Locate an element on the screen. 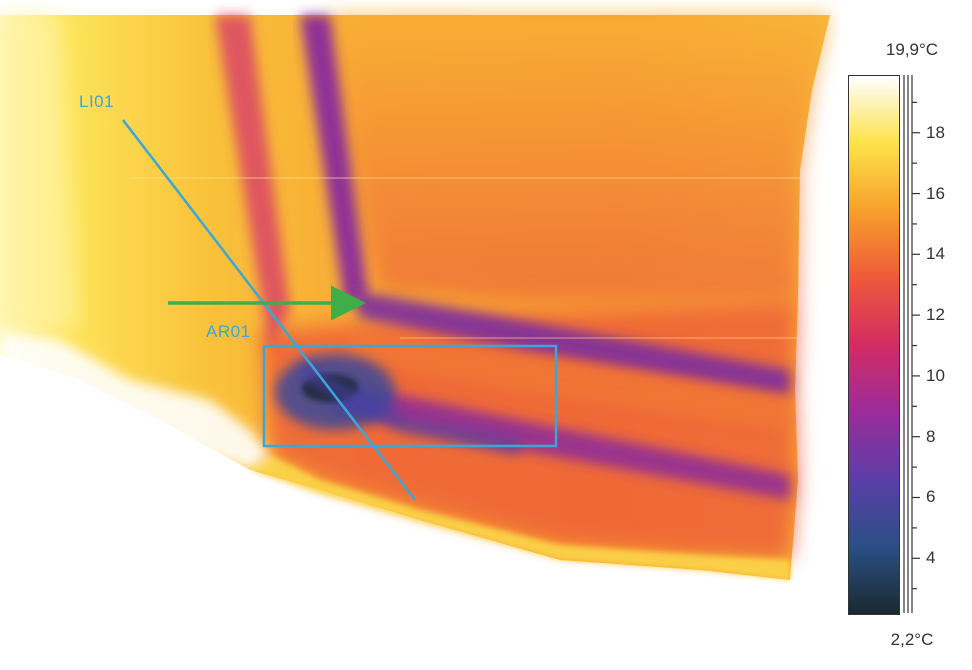  temperature-scale: 19,9°C 18 16 14 12 10 8 6 4 2,2°C is located at coordinates (906, 332).